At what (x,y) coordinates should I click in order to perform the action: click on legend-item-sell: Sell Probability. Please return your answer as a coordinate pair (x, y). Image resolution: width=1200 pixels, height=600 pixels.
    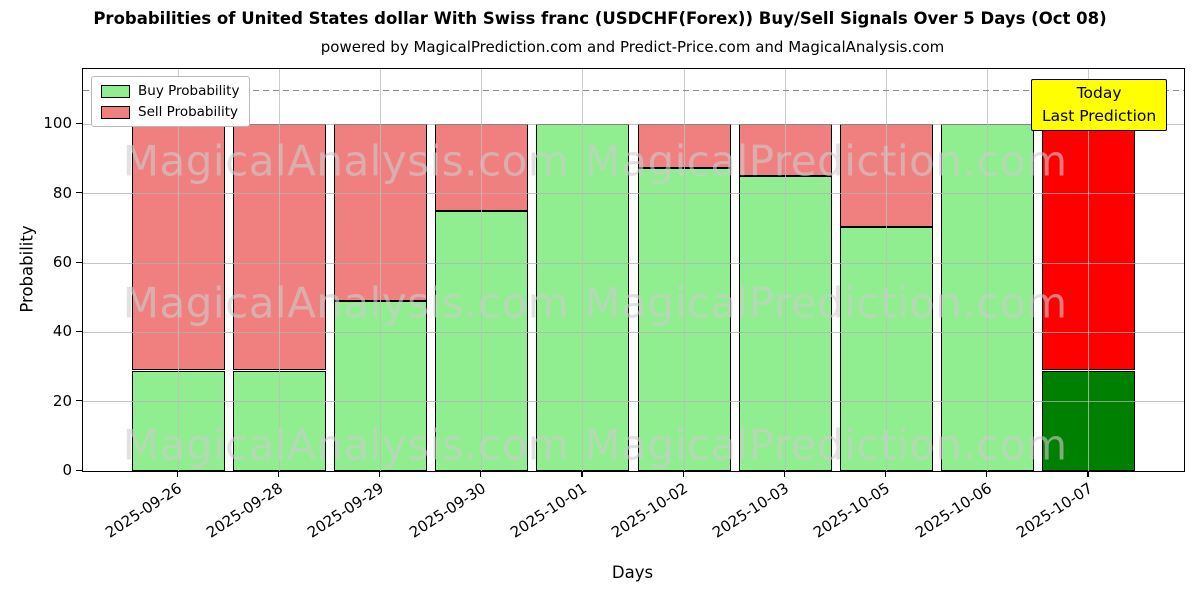
    Looking at the image, I should click on (170, 112).